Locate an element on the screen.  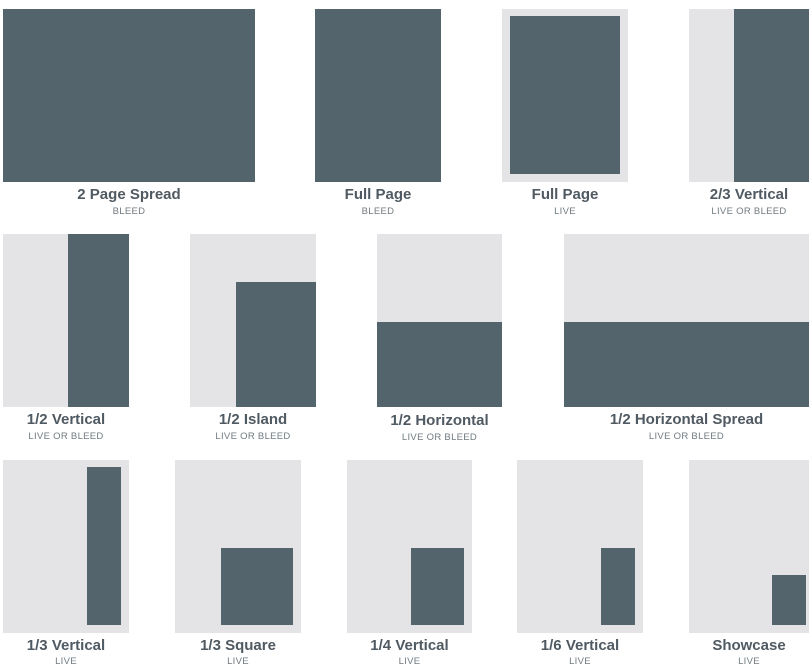
ad-size-title: 2 Page Spread is located at coordinates (129, 194).